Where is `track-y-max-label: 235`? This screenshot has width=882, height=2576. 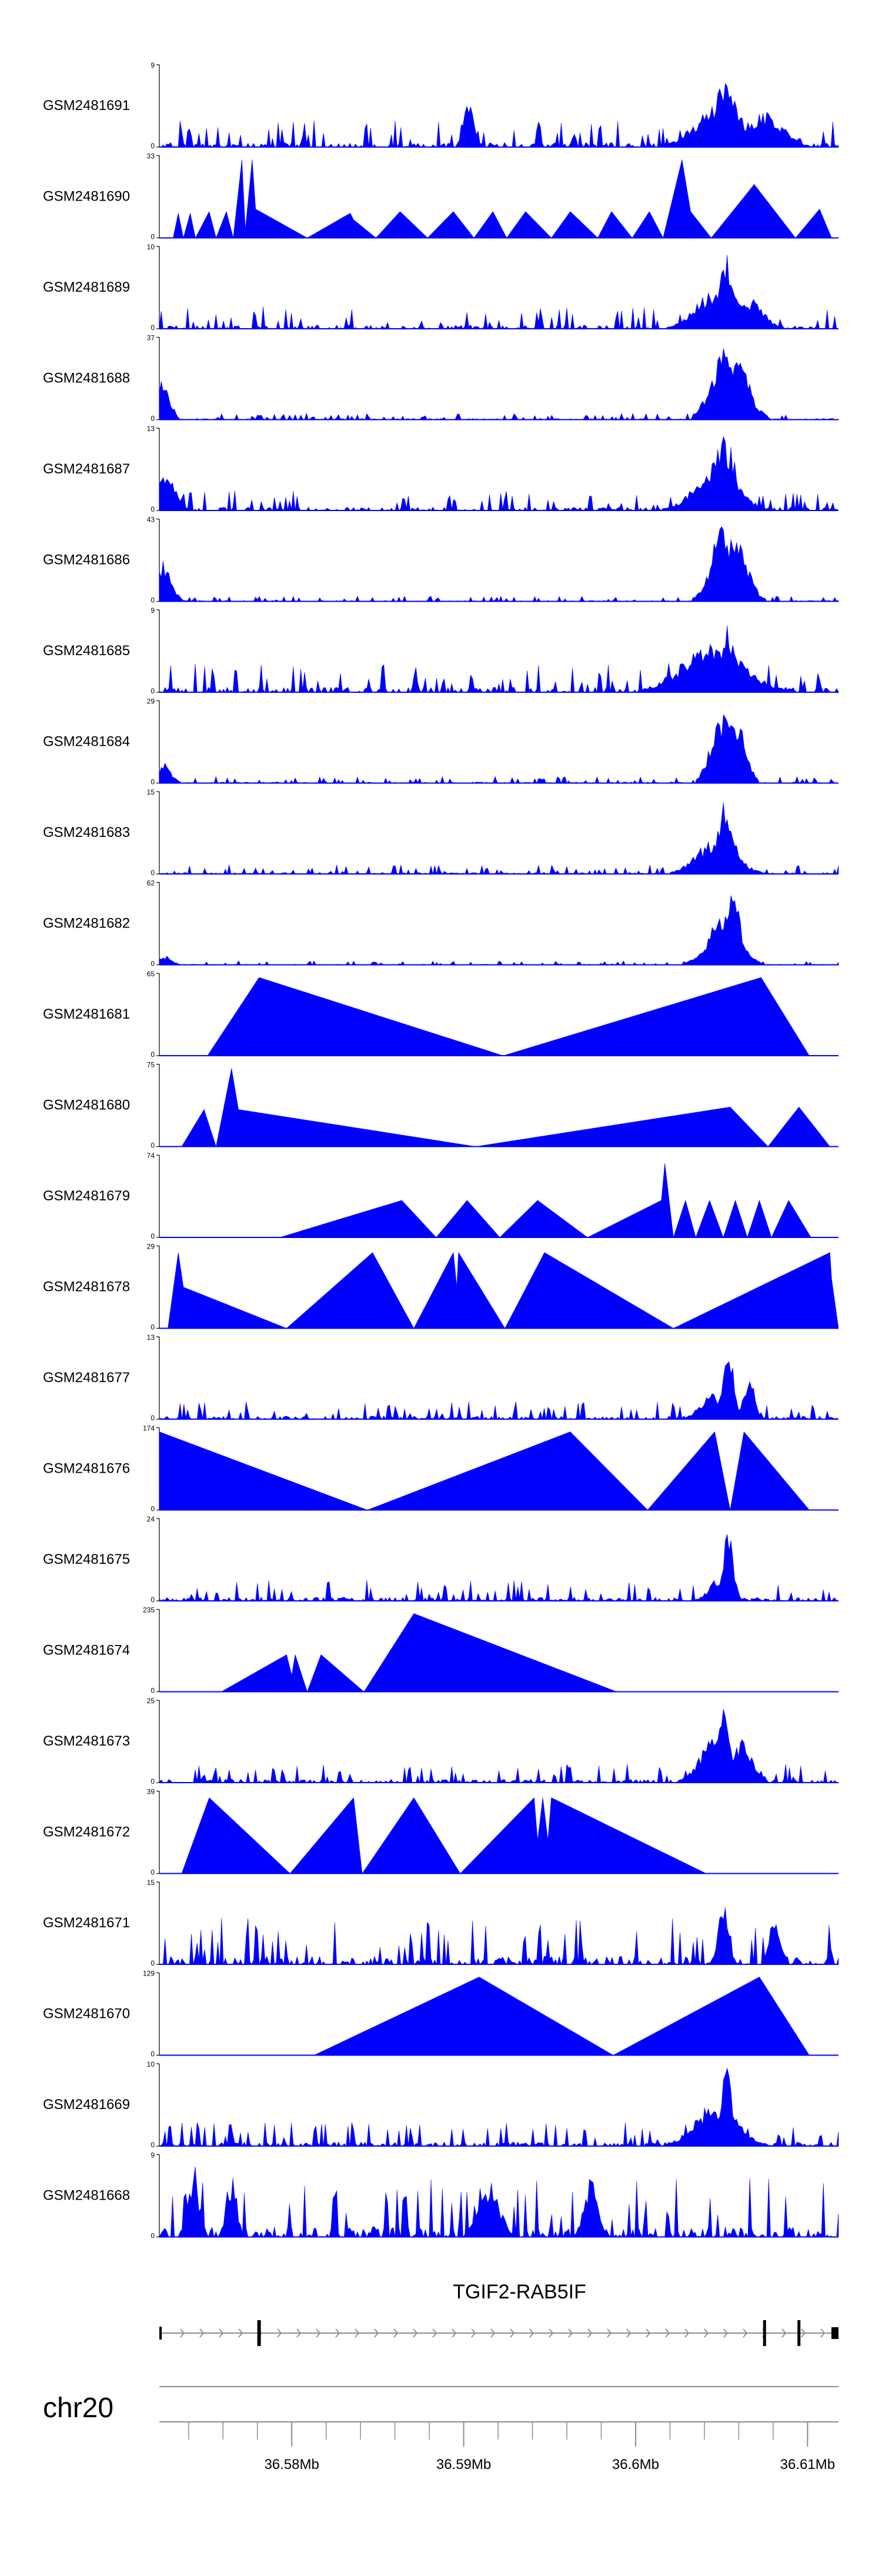 track-y-max-label: 235 is located at coordinates (149, 1610).